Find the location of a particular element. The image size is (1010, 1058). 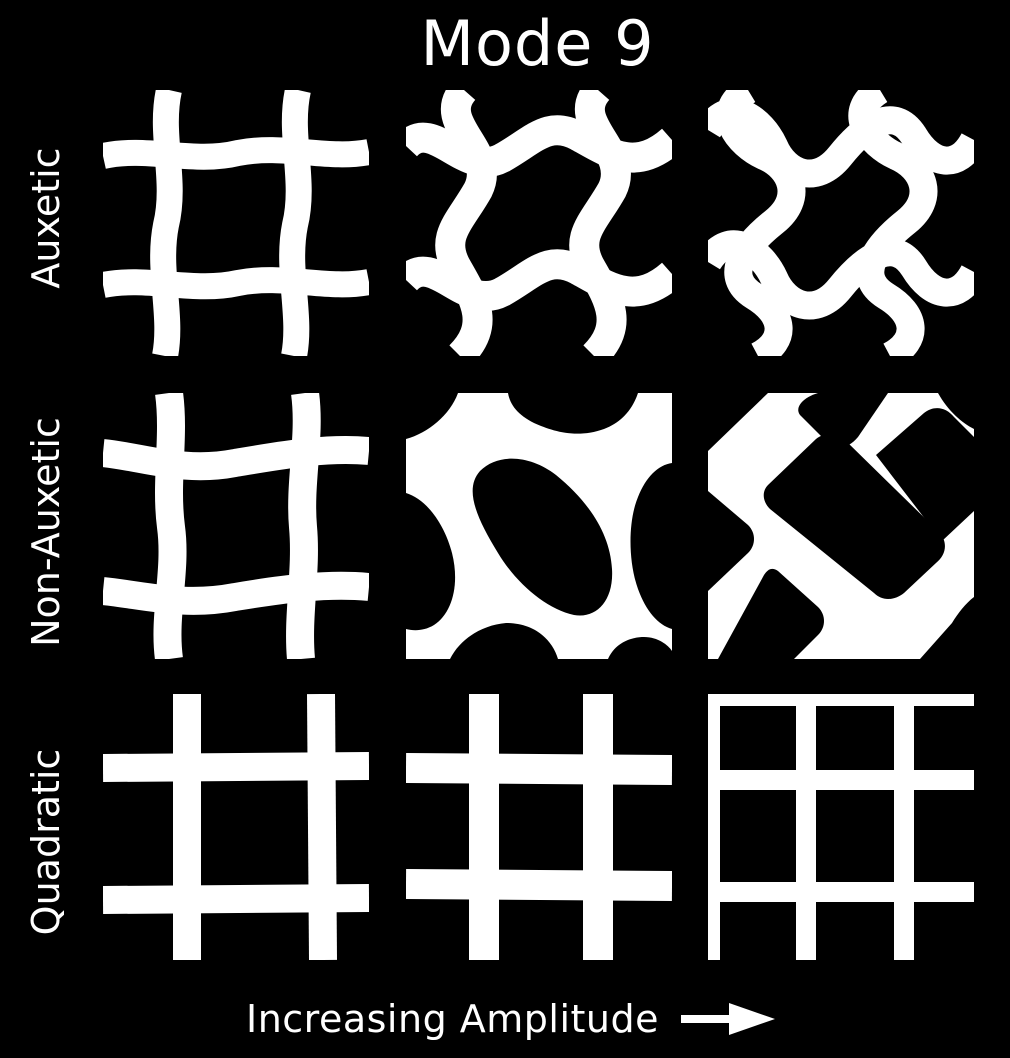

row-label-auxetic: Auxetic is located at coordinates (46, 218).